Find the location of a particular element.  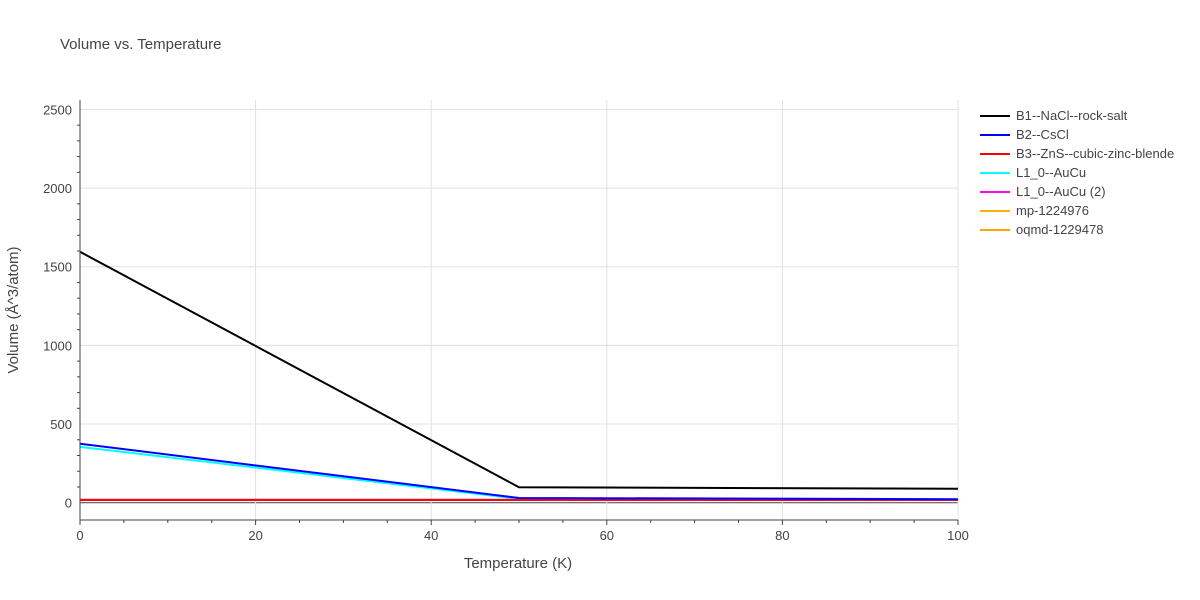

x-tick-label: 80 is located at coordinates (782, 535).